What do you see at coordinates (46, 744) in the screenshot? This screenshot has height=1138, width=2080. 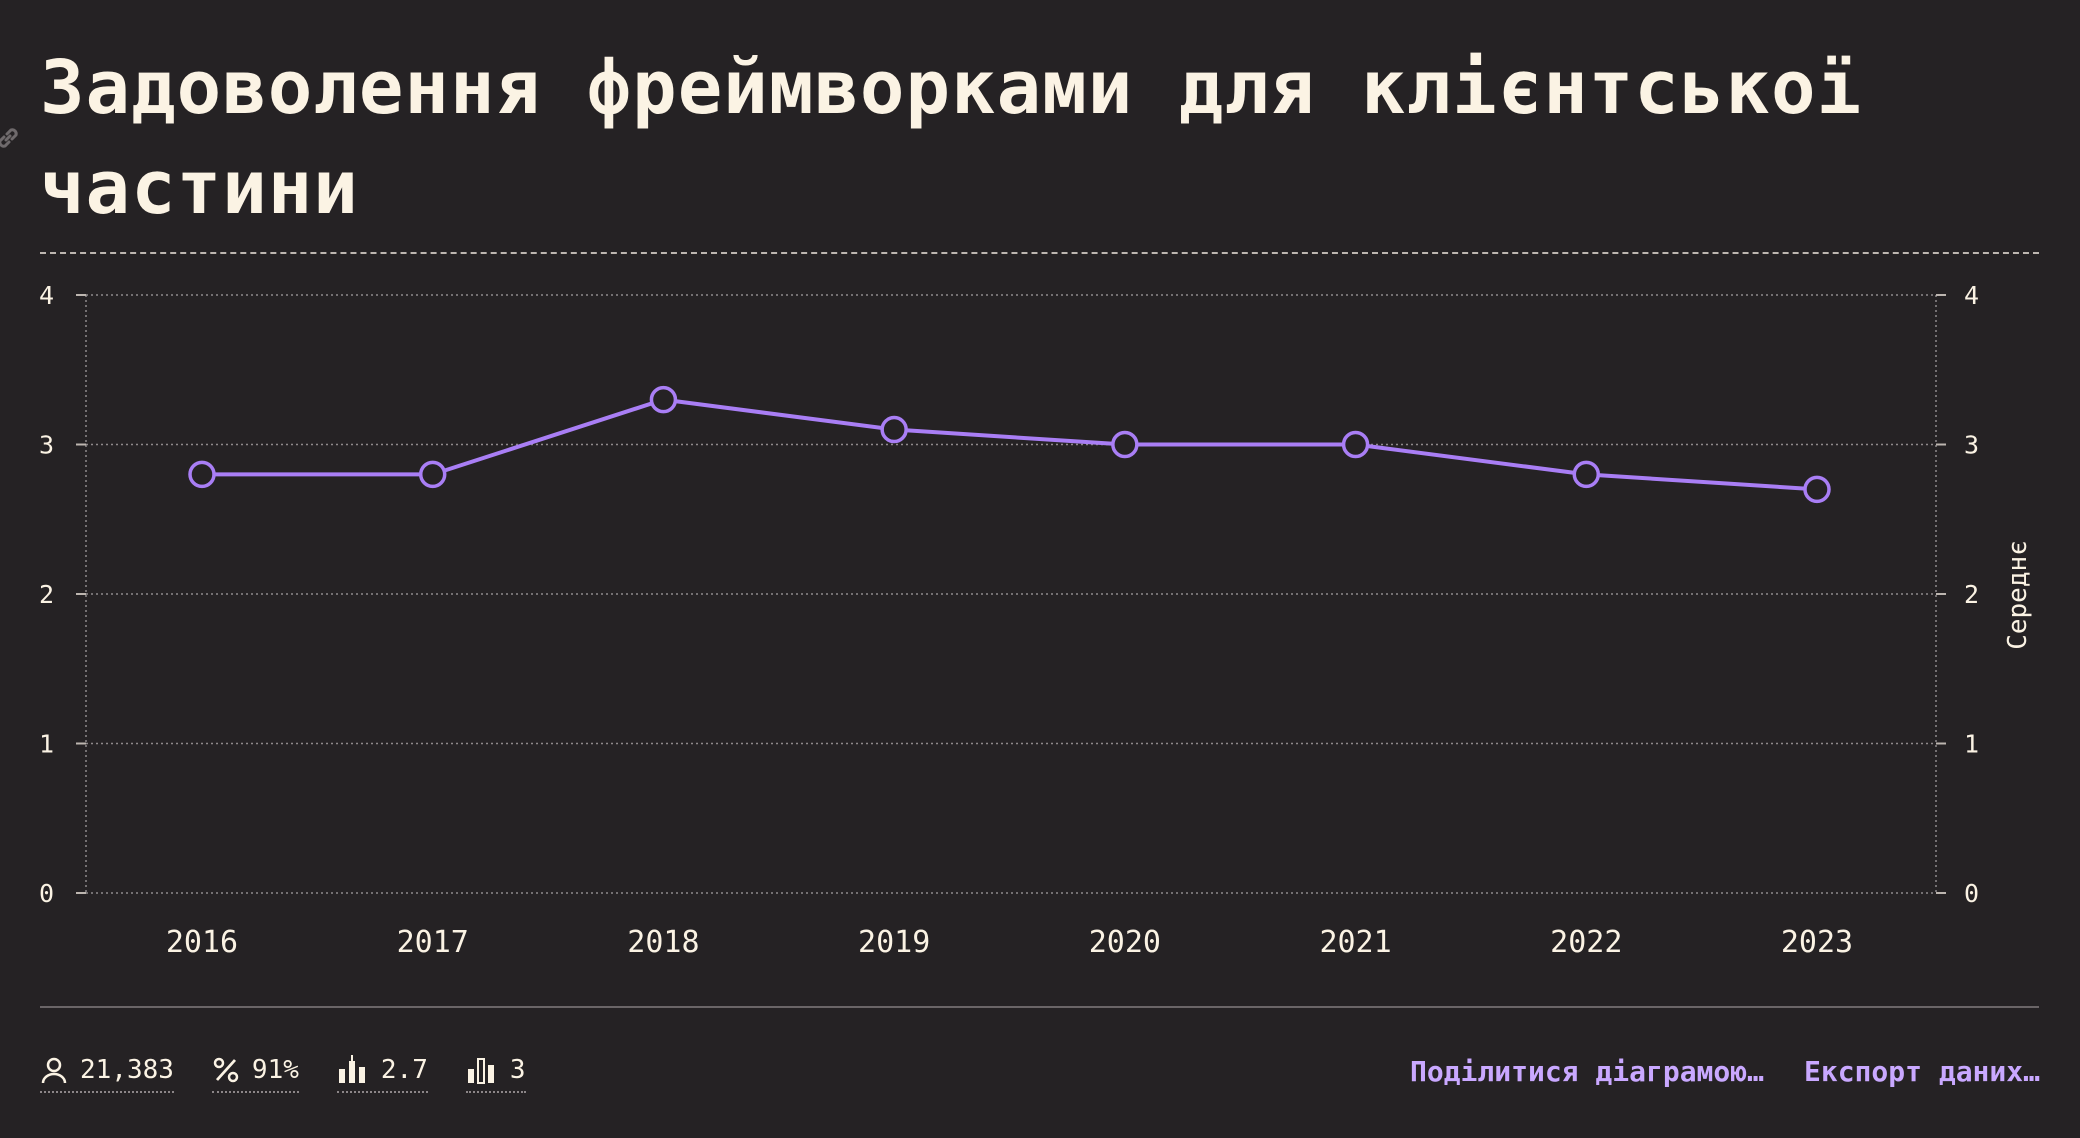 I see `y-tick-label-left: 1` at bounding box center [46, 744].